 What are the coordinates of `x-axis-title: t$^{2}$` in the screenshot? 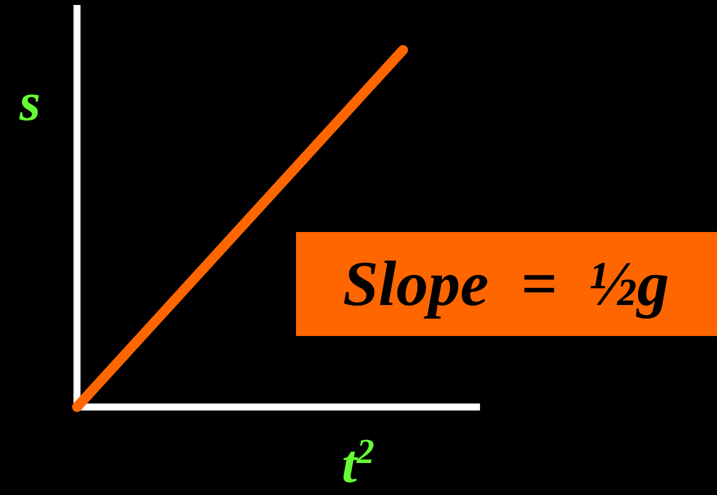 It's located at (358, 463).